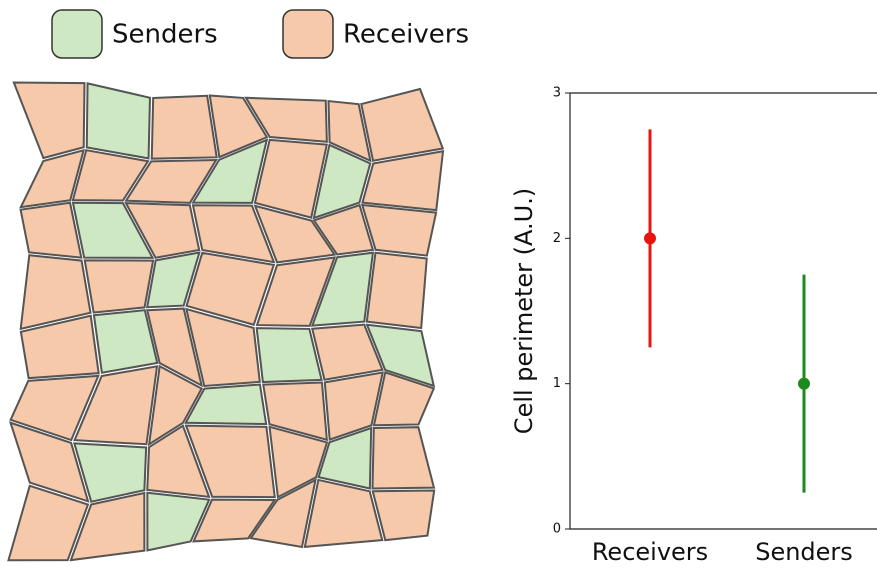 Image resolution: width=877 pixels, height=571 pixels. What do you see at coordinates (557, 93) in the screenshot?
I see `y-tick-label: 3` at bounding box center [557, 93].